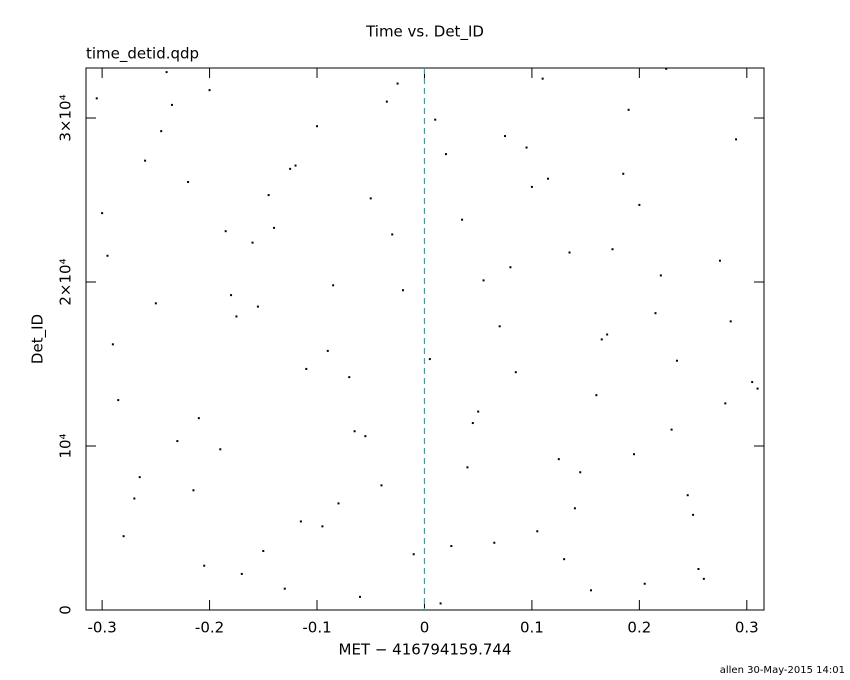 This screenshot has height=680, width=850. I want to click on x-tick-label: -0.2, so click(209, 628).